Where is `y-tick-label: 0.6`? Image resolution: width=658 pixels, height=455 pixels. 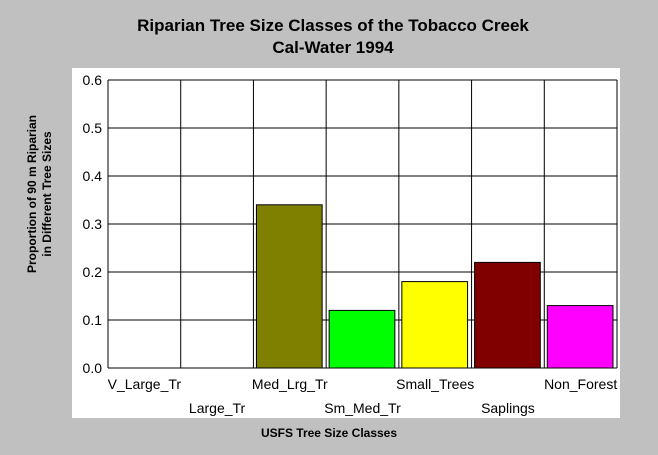 y-tick-label: 0.6 is located at coordinates (93, 80).